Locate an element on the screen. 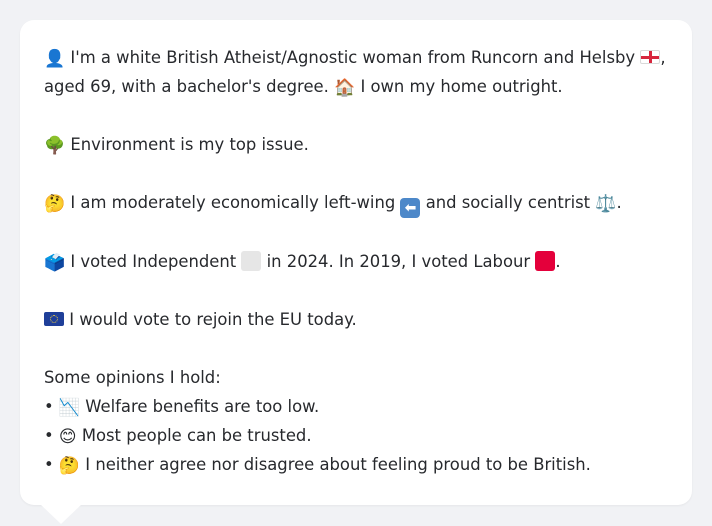  ideology-end: . is located at coordinates (619, 202).